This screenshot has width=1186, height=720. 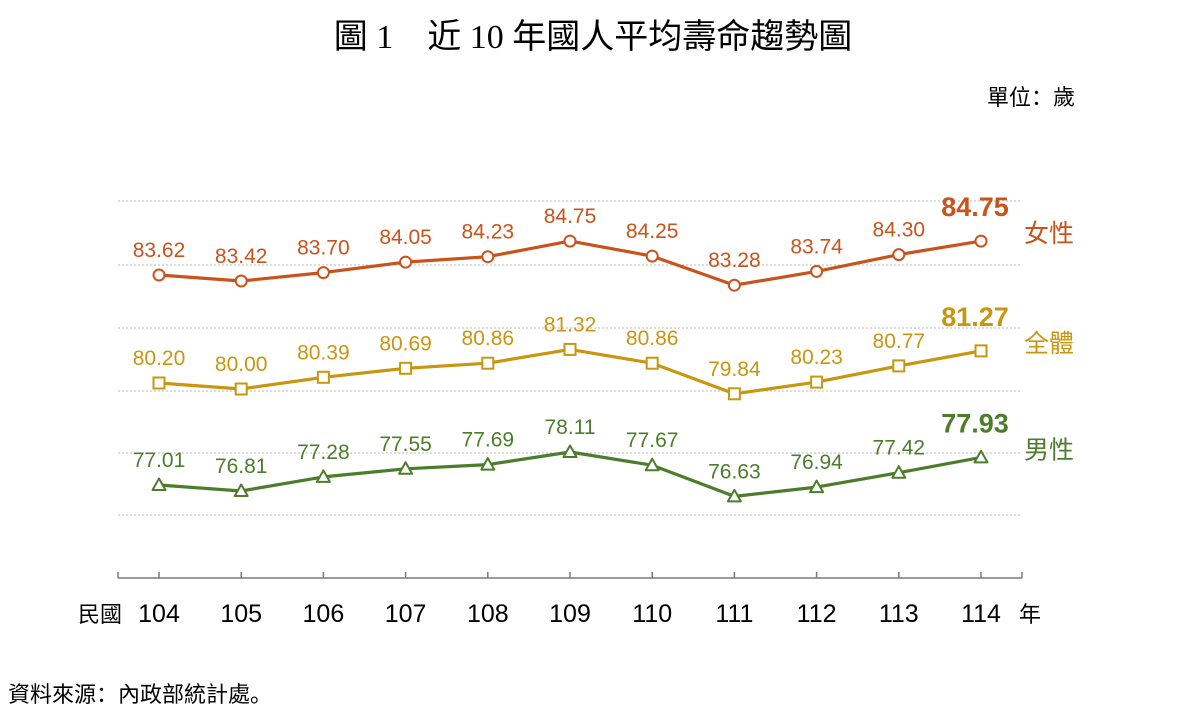 What do you see at coordinates (816, 357) in the screenshot?
I see `data-label: 80.23` at bounding box center [816, 357].